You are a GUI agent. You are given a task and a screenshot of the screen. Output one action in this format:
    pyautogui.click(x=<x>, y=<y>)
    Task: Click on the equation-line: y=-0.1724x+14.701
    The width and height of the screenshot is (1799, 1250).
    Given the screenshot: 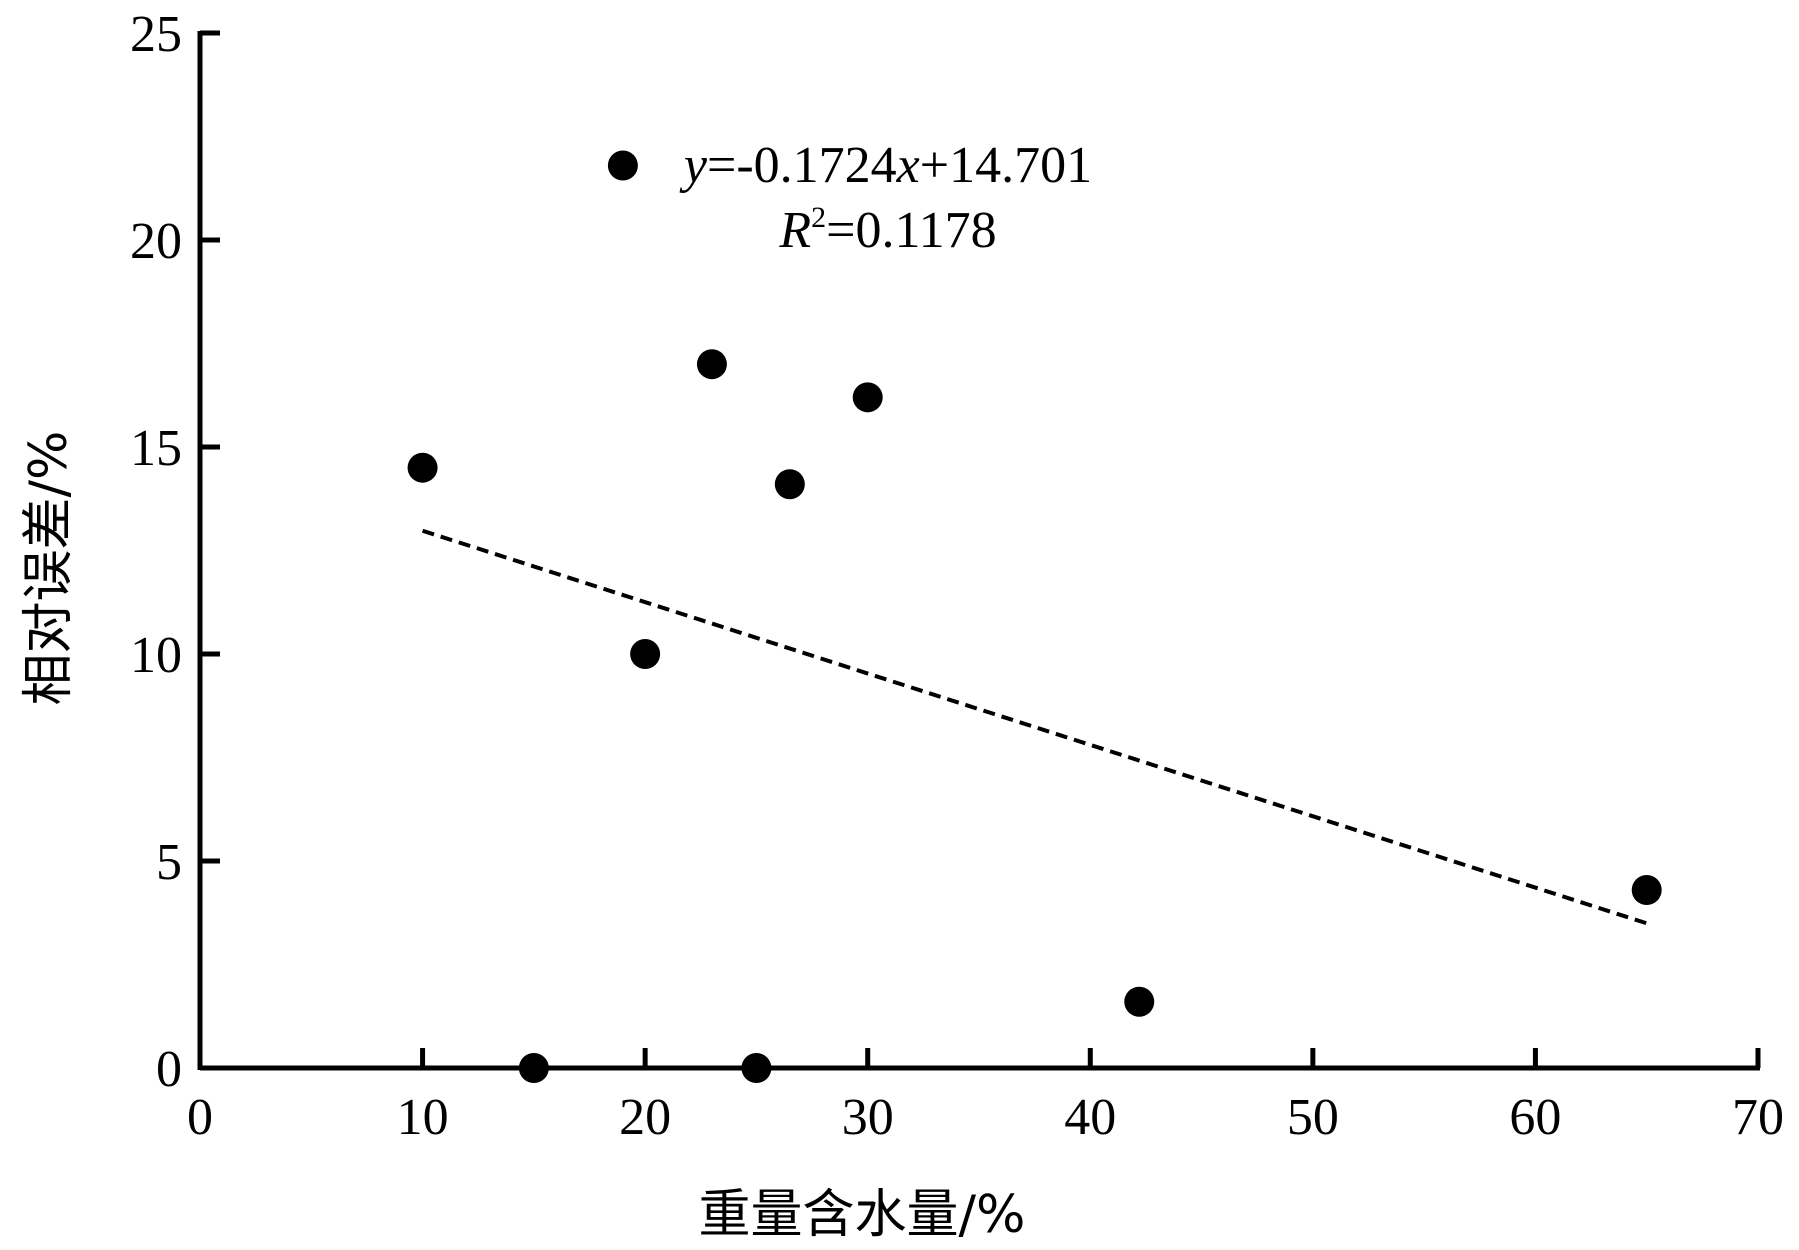 What is the action you would take?
    pyautogui.click(x=885, y=165)
    